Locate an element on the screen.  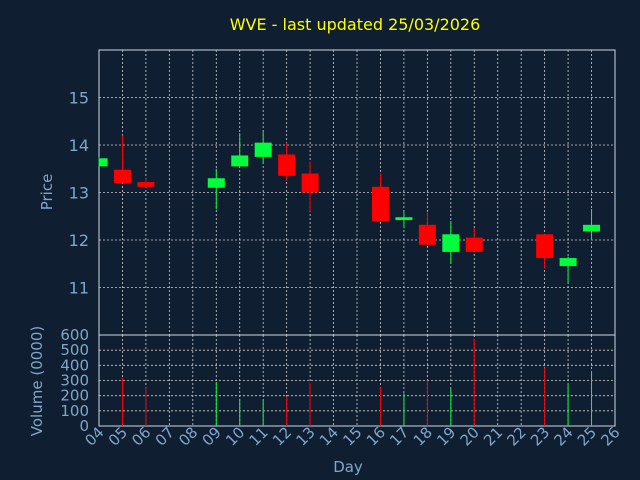
price-tick-label: 14 is located at coordinates (79, 145).